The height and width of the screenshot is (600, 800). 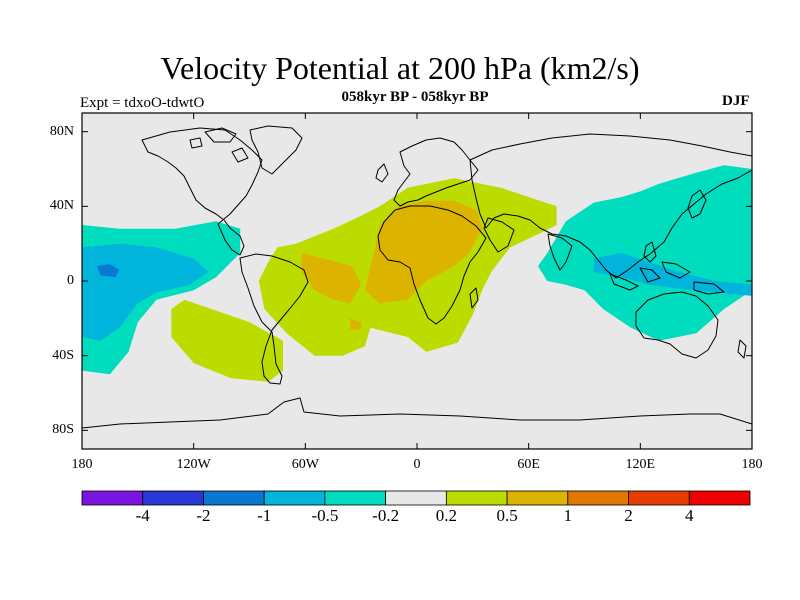 What do you see at coordinates (82, 464) in the screenshot?
I see `lon-label-0: 180` at bounding box center [82, 464].